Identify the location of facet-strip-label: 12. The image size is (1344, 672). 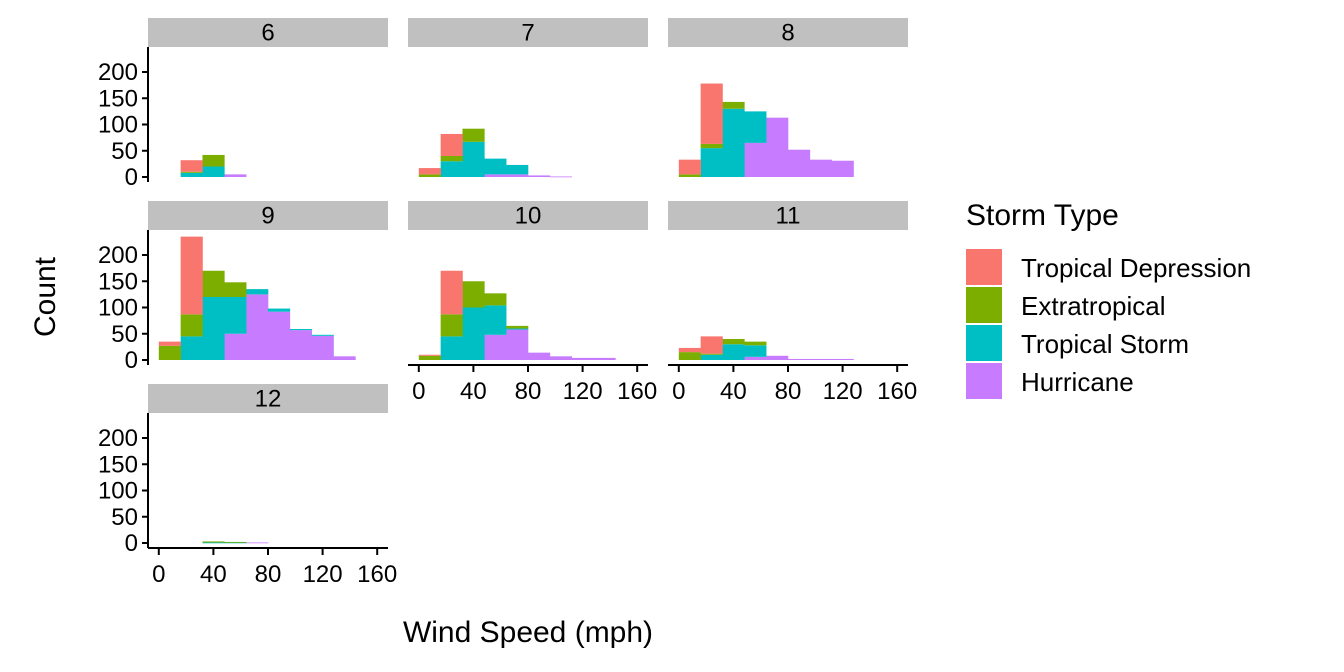
(268, 399).